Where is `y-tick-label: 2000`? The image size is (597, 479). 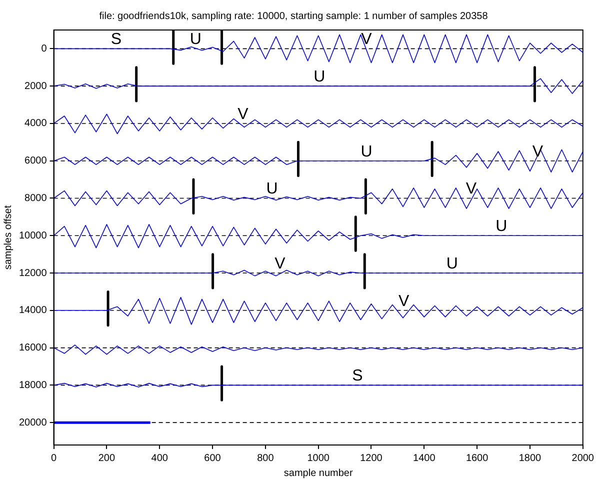
y-tick-label: 2000 is located at coordinates (36, 86).